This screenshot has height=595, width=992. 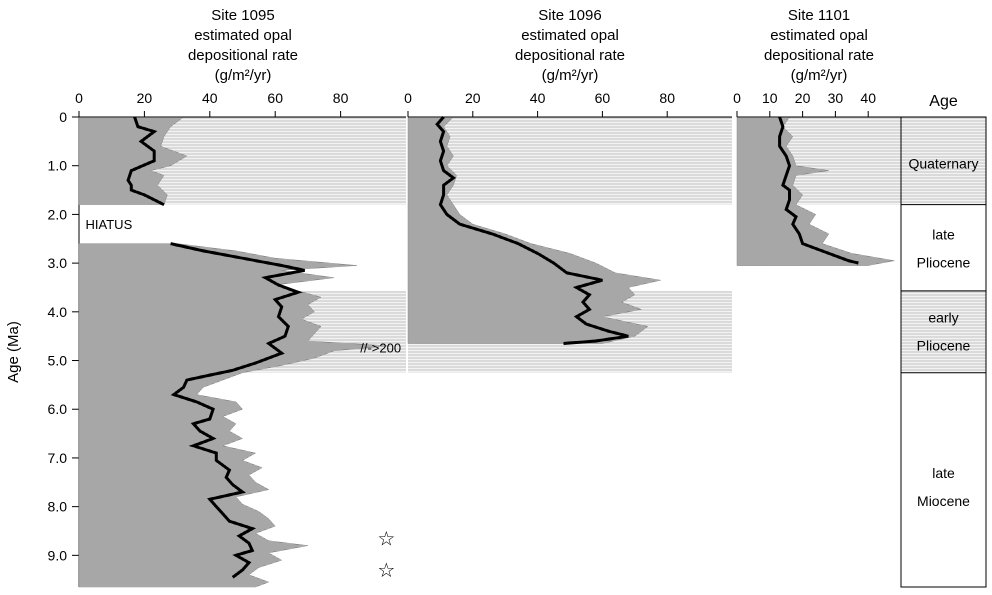 What do you see at coordinates (836, 98) in the screenshot?
I see `x-tick-label: 30` at bounding box center [836, 98].